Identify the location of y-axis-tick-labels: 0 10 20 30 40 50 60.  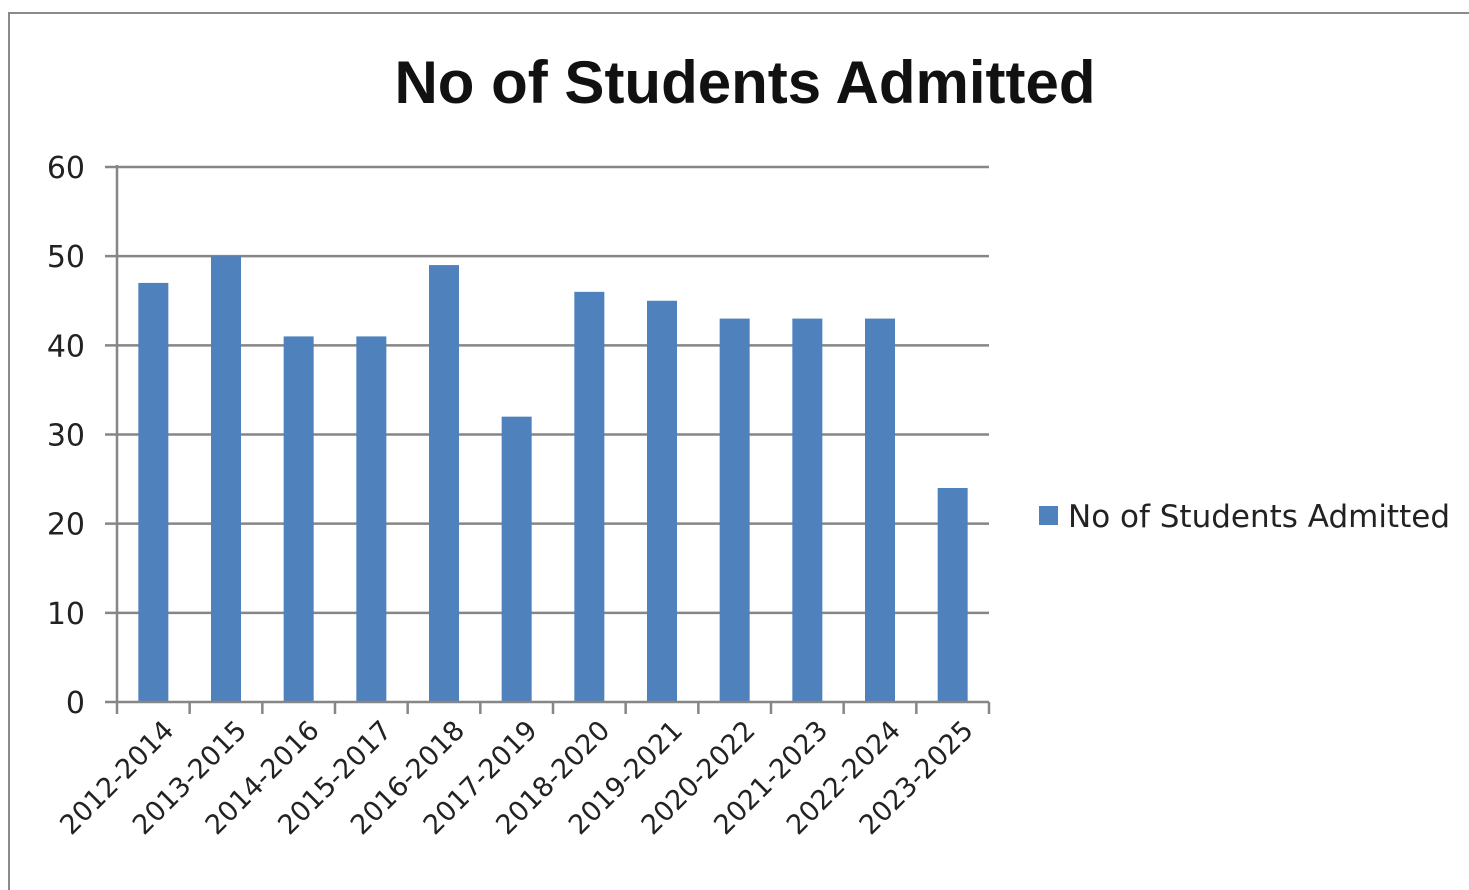
(66, 436).